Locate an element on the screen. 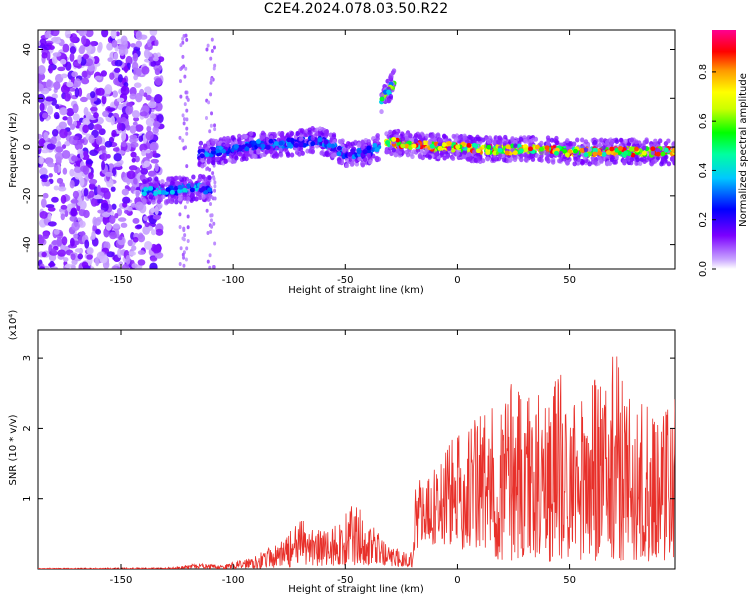 The height and width of the screenshot is (600, 750). snr-x-tick-label: 50 is located at coordinates (569, 580).